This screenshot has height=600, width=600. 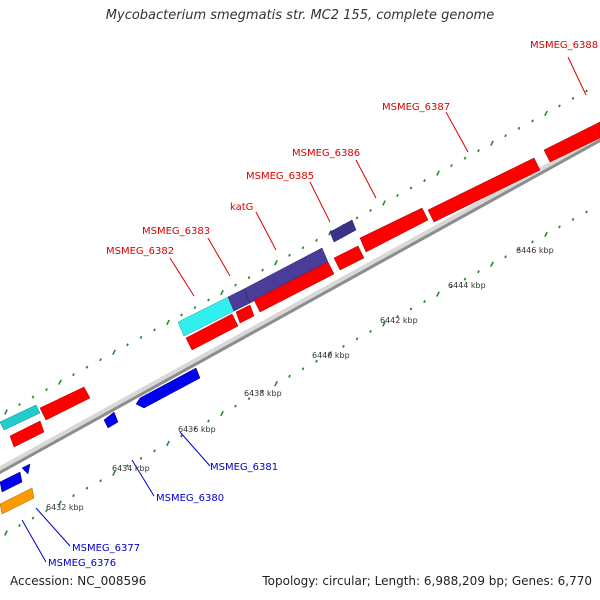 What do you see at coordinates (65, 403) in the screenshot?
I see `cds-forward-left` at bounding box center [65, 403].